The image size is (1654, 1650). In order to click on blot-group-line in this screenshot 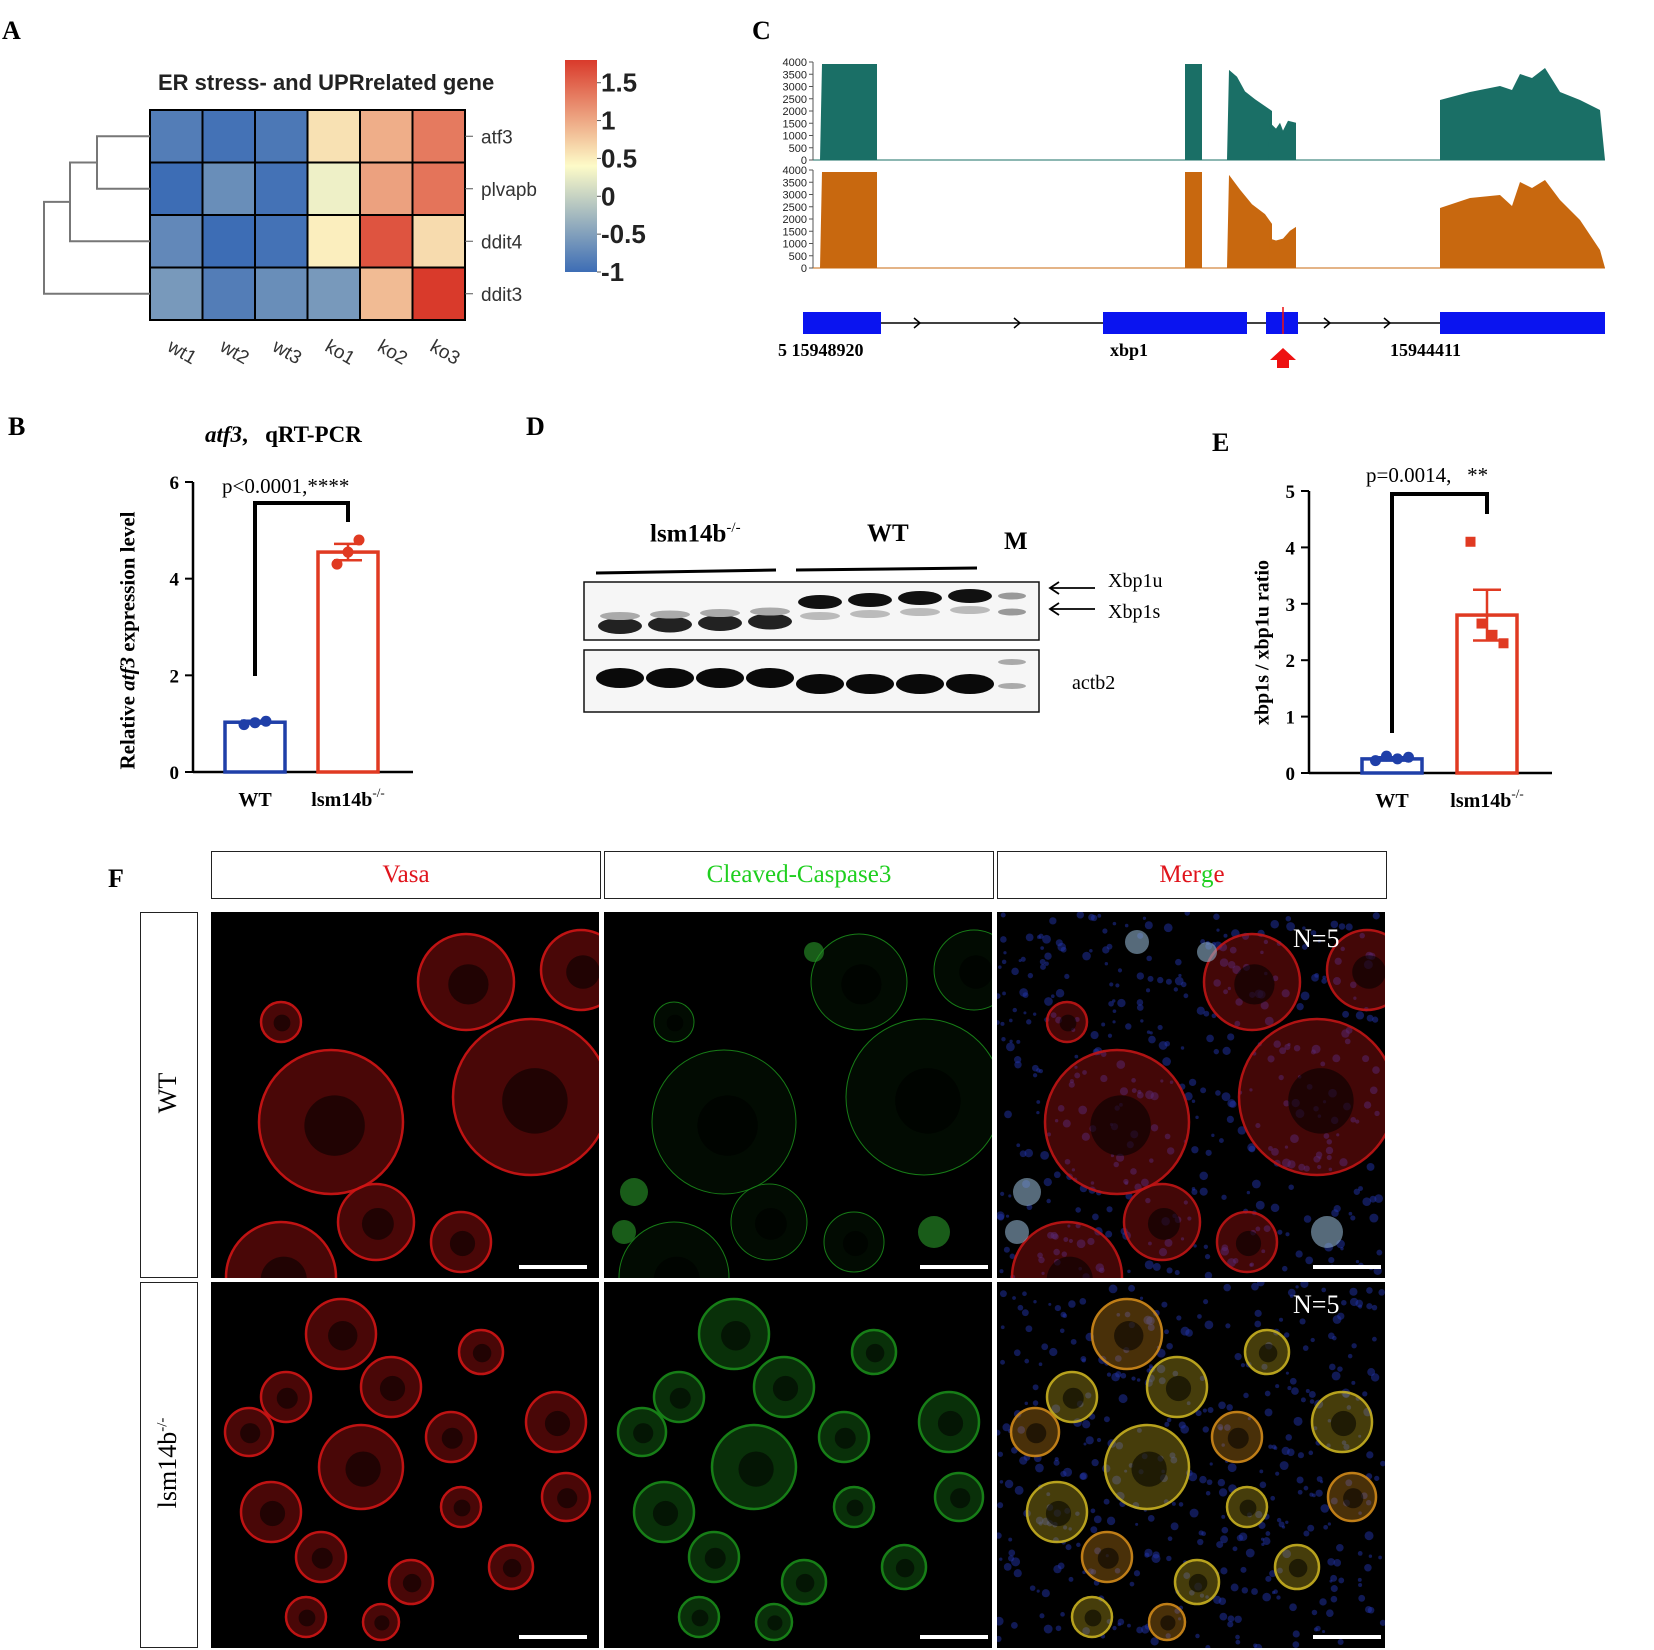, I will do `click(886, 569)`.